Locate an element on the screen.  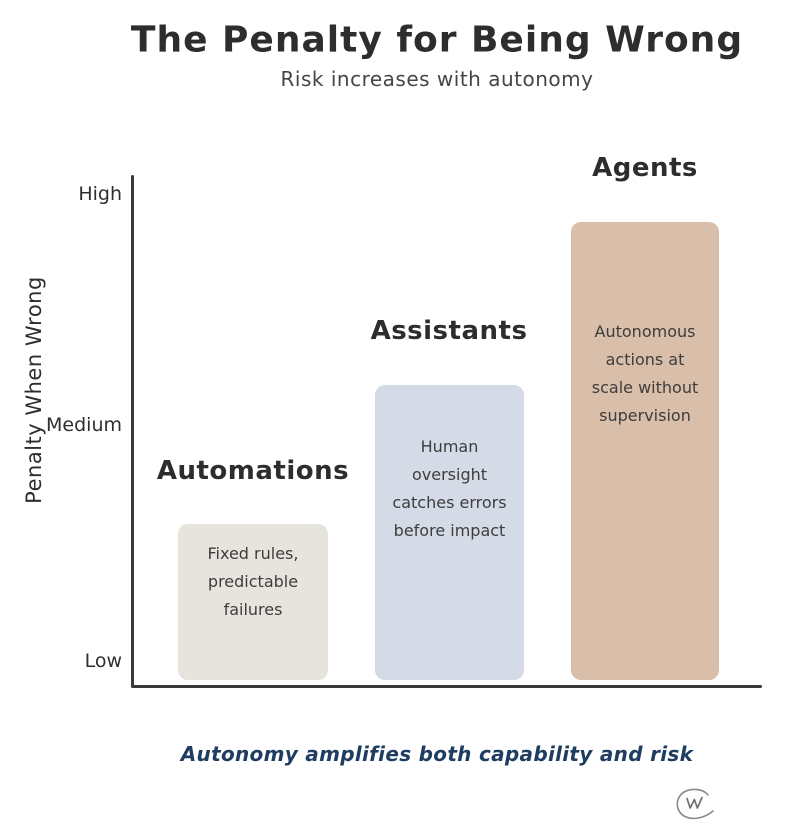
y-tick-low: Low is located at coordinates (103, 661).